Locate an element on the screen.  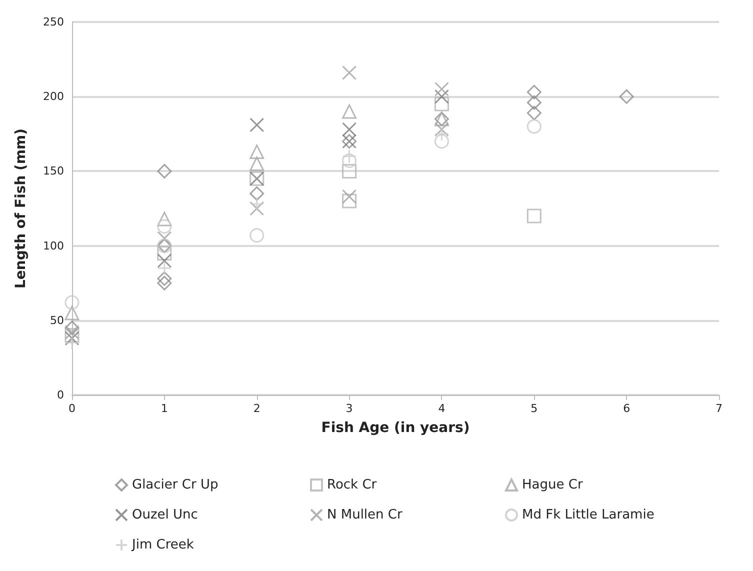
y-tick-label: 150 is located at coordinates (53, 171).